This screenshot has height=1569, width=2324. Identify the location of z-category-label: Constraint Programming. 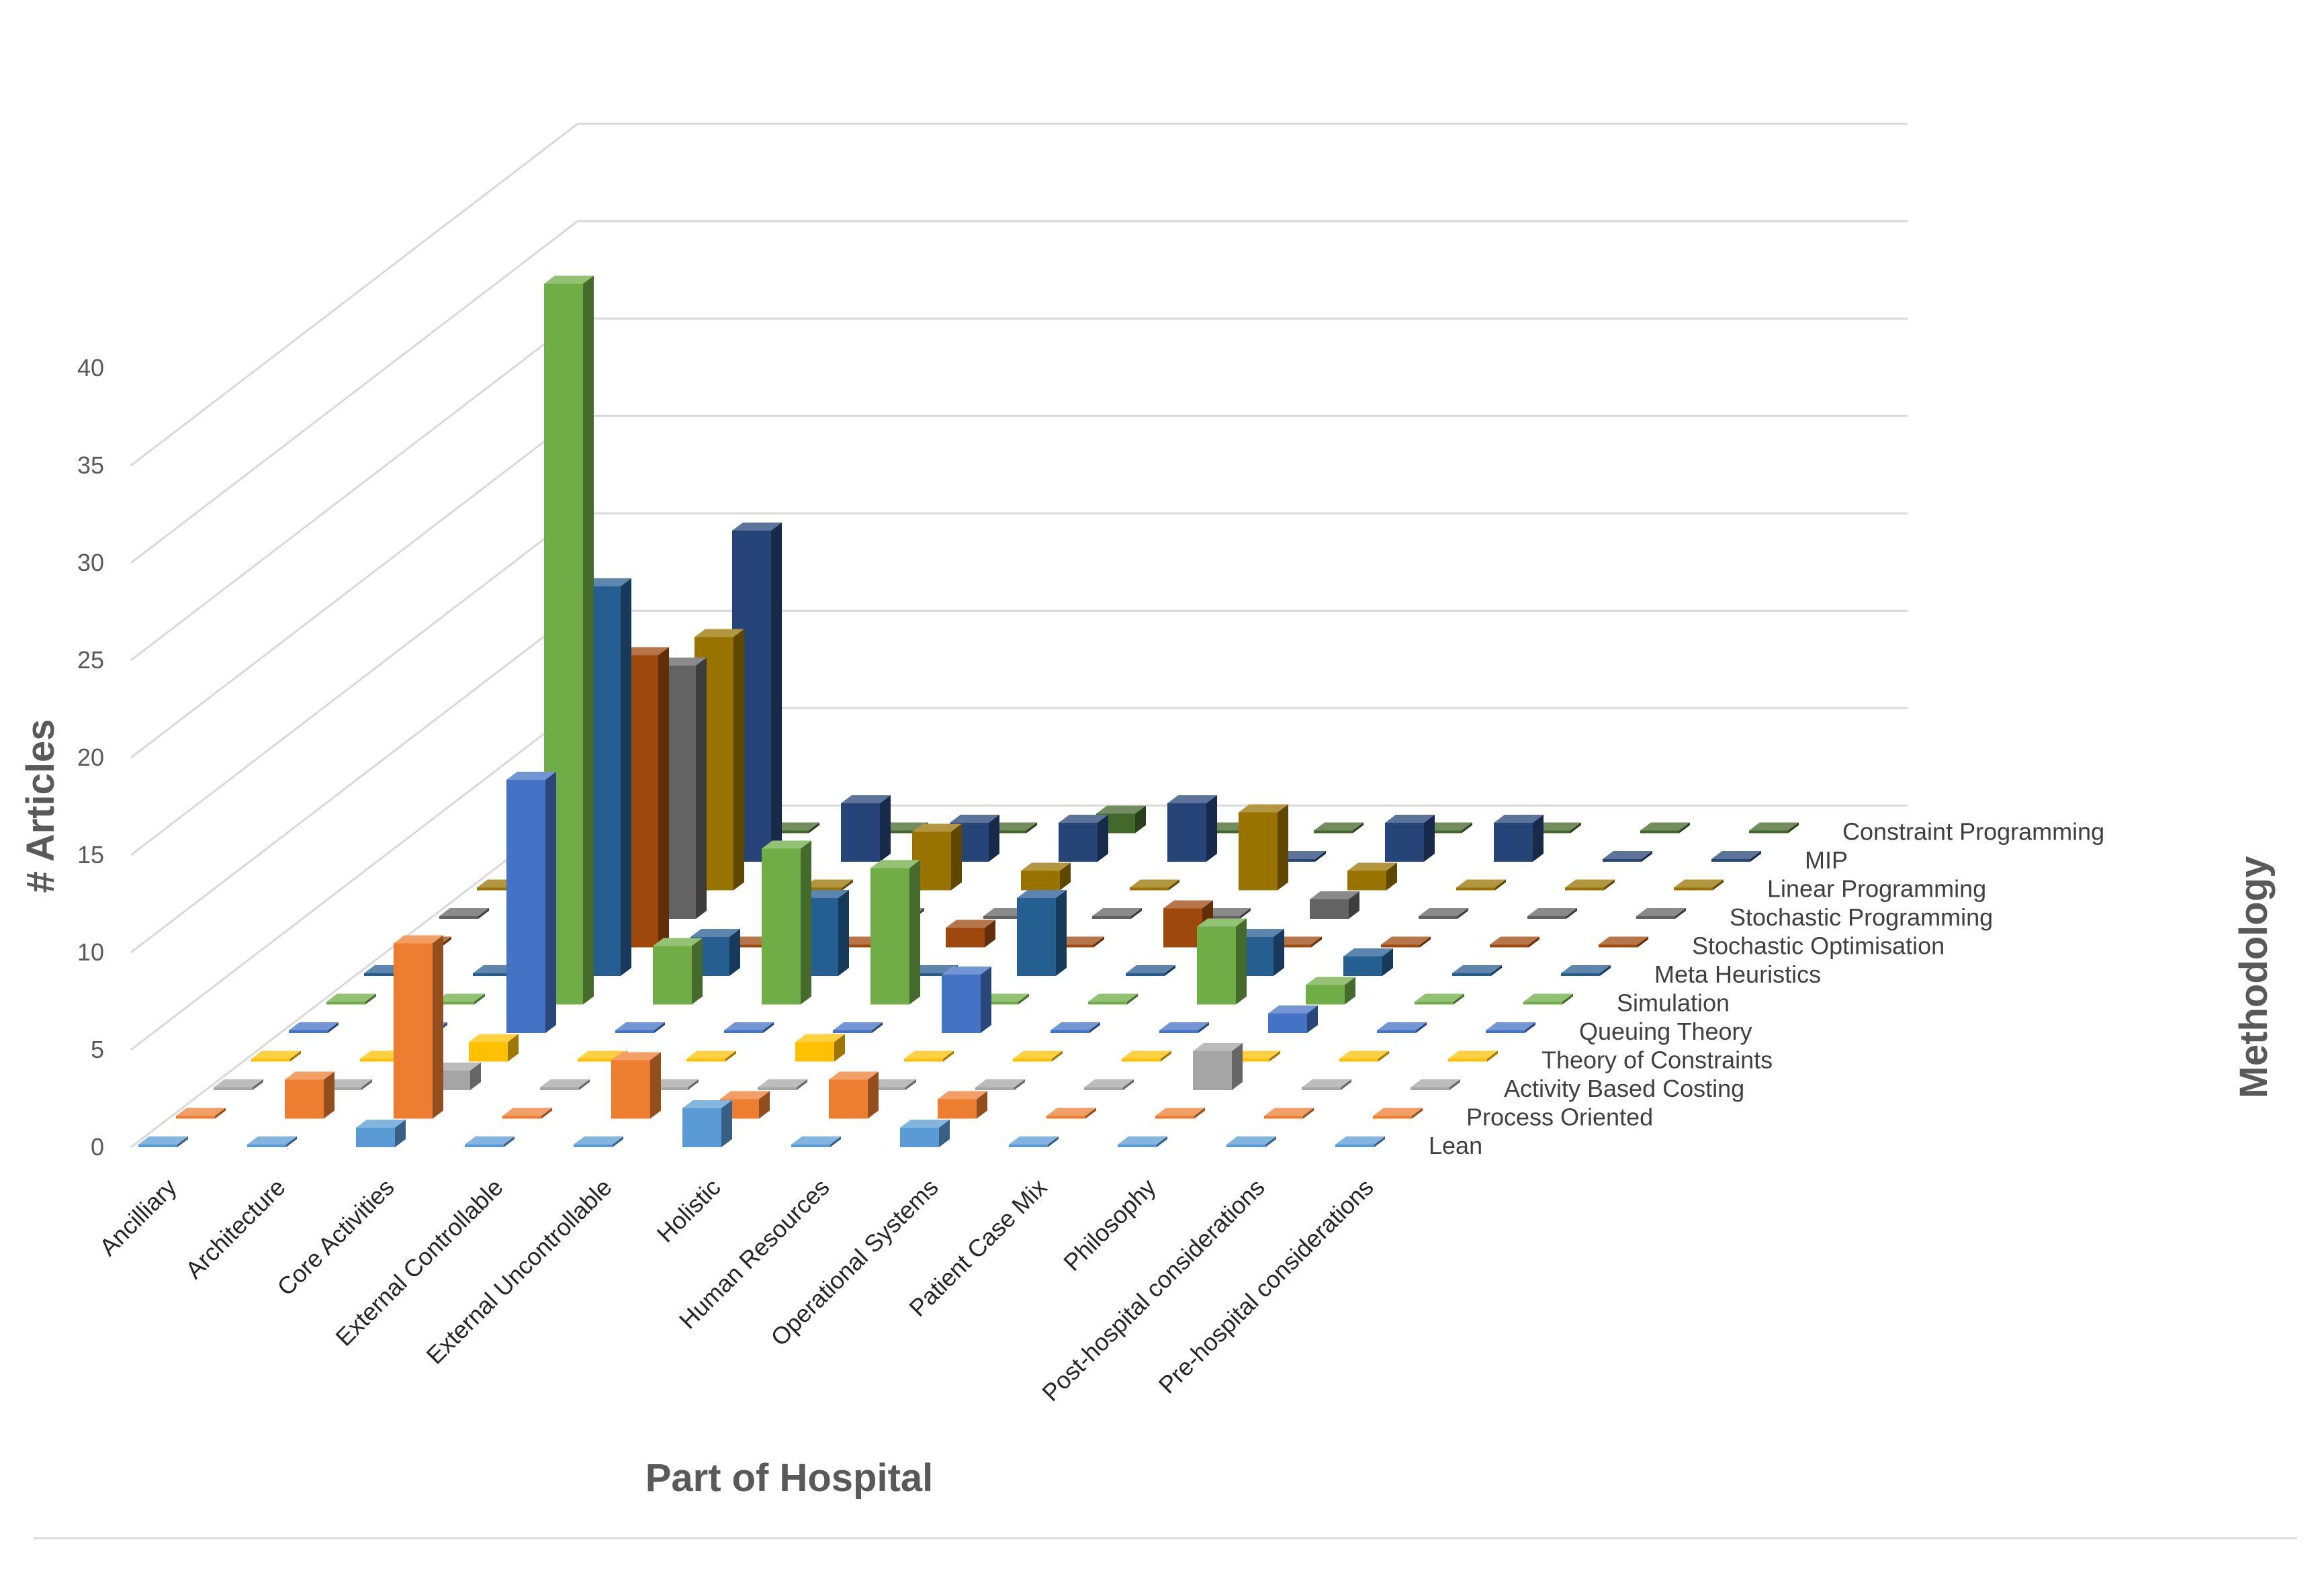
(1973, 832).